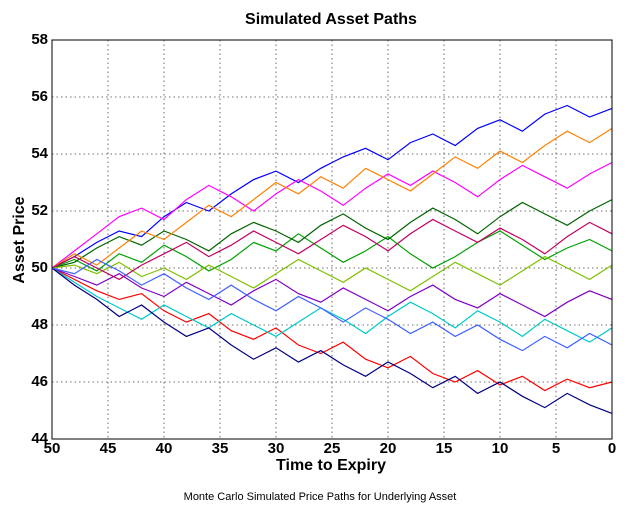  Describe the element at coordinates (39, 438) in the screenshot. I see `y-tick-label: 44` at that location.